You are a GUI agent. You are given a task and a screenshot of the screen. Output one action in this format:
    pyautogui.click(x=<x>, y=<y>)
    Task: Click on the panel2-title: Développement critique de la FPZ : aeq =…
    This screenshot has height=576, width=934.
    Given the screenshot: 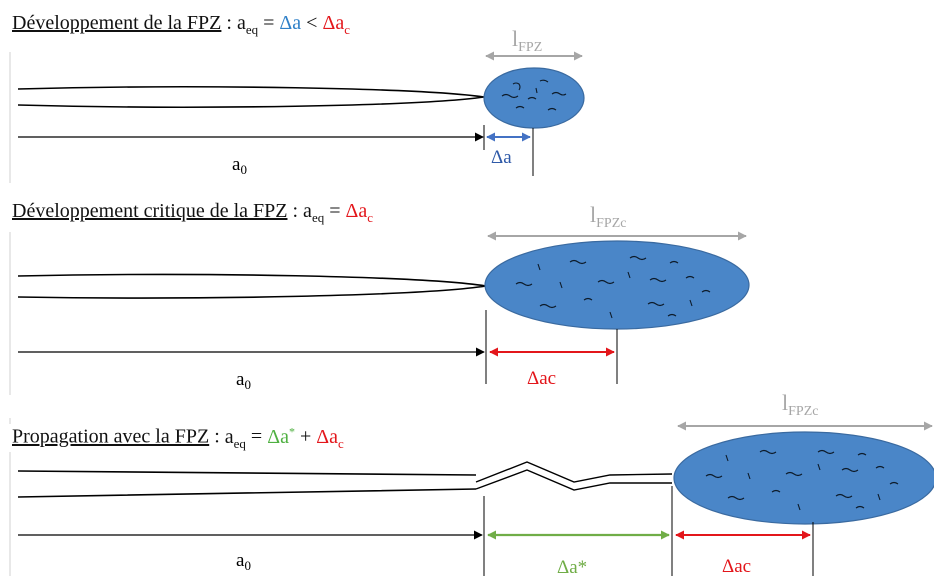 What is the action you would take?
    pyautogui.click(x=193, y=213)
    